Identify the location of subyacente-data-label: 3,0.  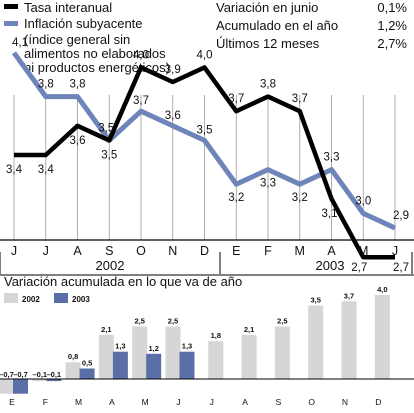
(363, 201).